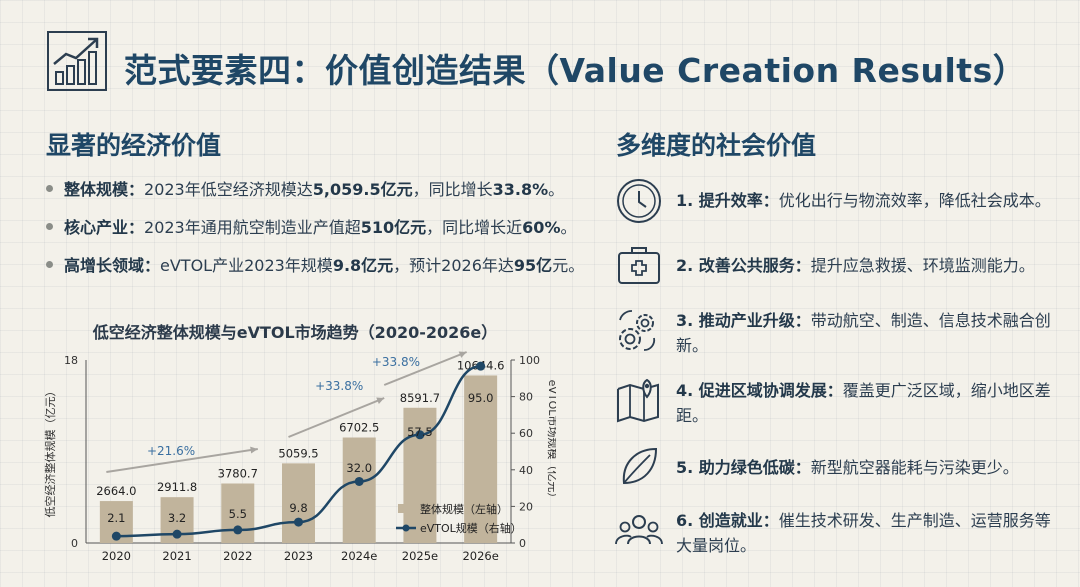 Image resolution: width=1080 pixels, height=587 pixels. Describe the element at coordinates (526, 433) in the screenshot. I see `y2-tick-label: 60` at that location.